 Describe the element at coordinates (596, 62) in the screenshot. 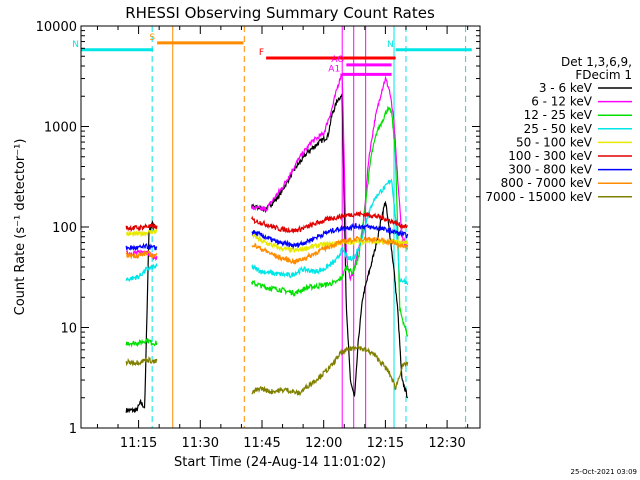

I see `legend-header: Det 1,3,6,9,` at that location.